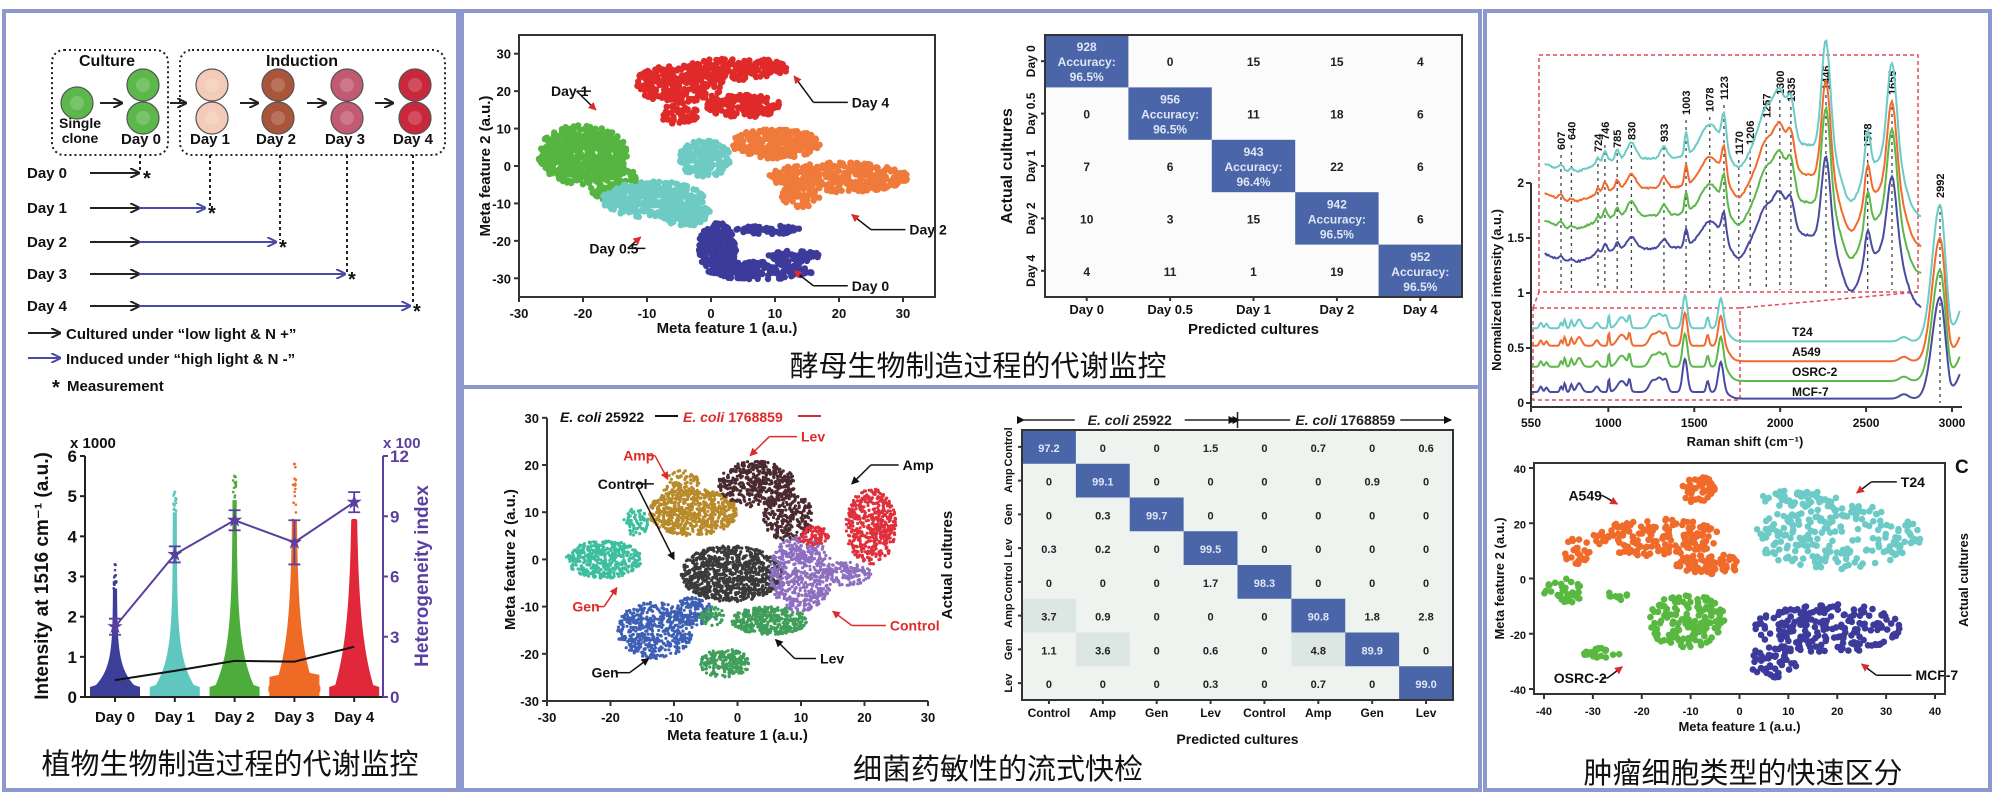 This screenshot has width=2008, height=802. I want to click on y-tick-label: 0, so click(72, 697).